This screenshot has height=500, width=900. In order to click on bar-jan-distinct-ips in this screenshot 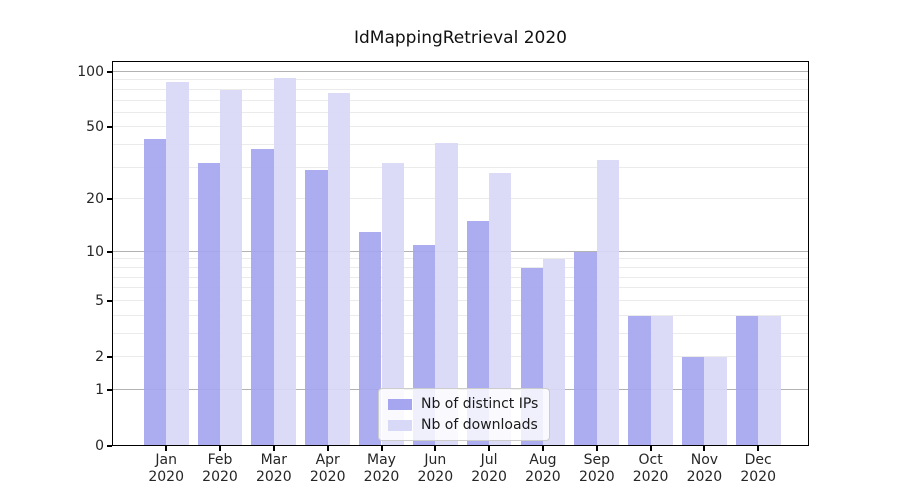, I will do `click(155, 292)`.